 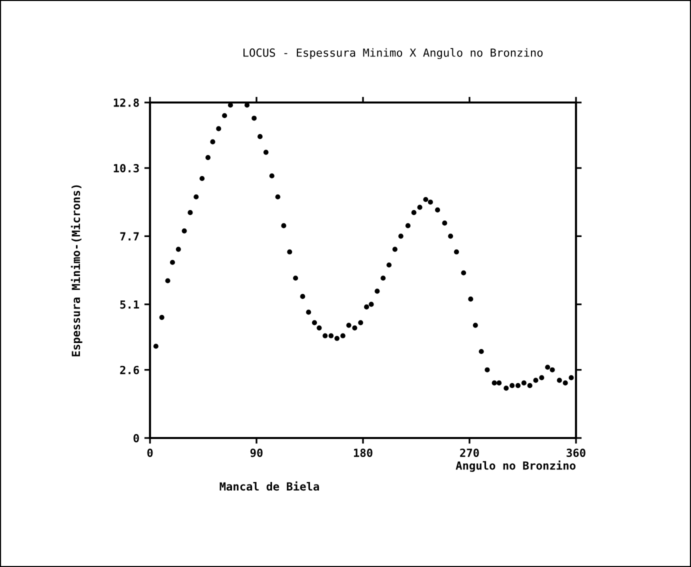 I want to click on y-tick-label: 5.1, so click(x=130, y=304).